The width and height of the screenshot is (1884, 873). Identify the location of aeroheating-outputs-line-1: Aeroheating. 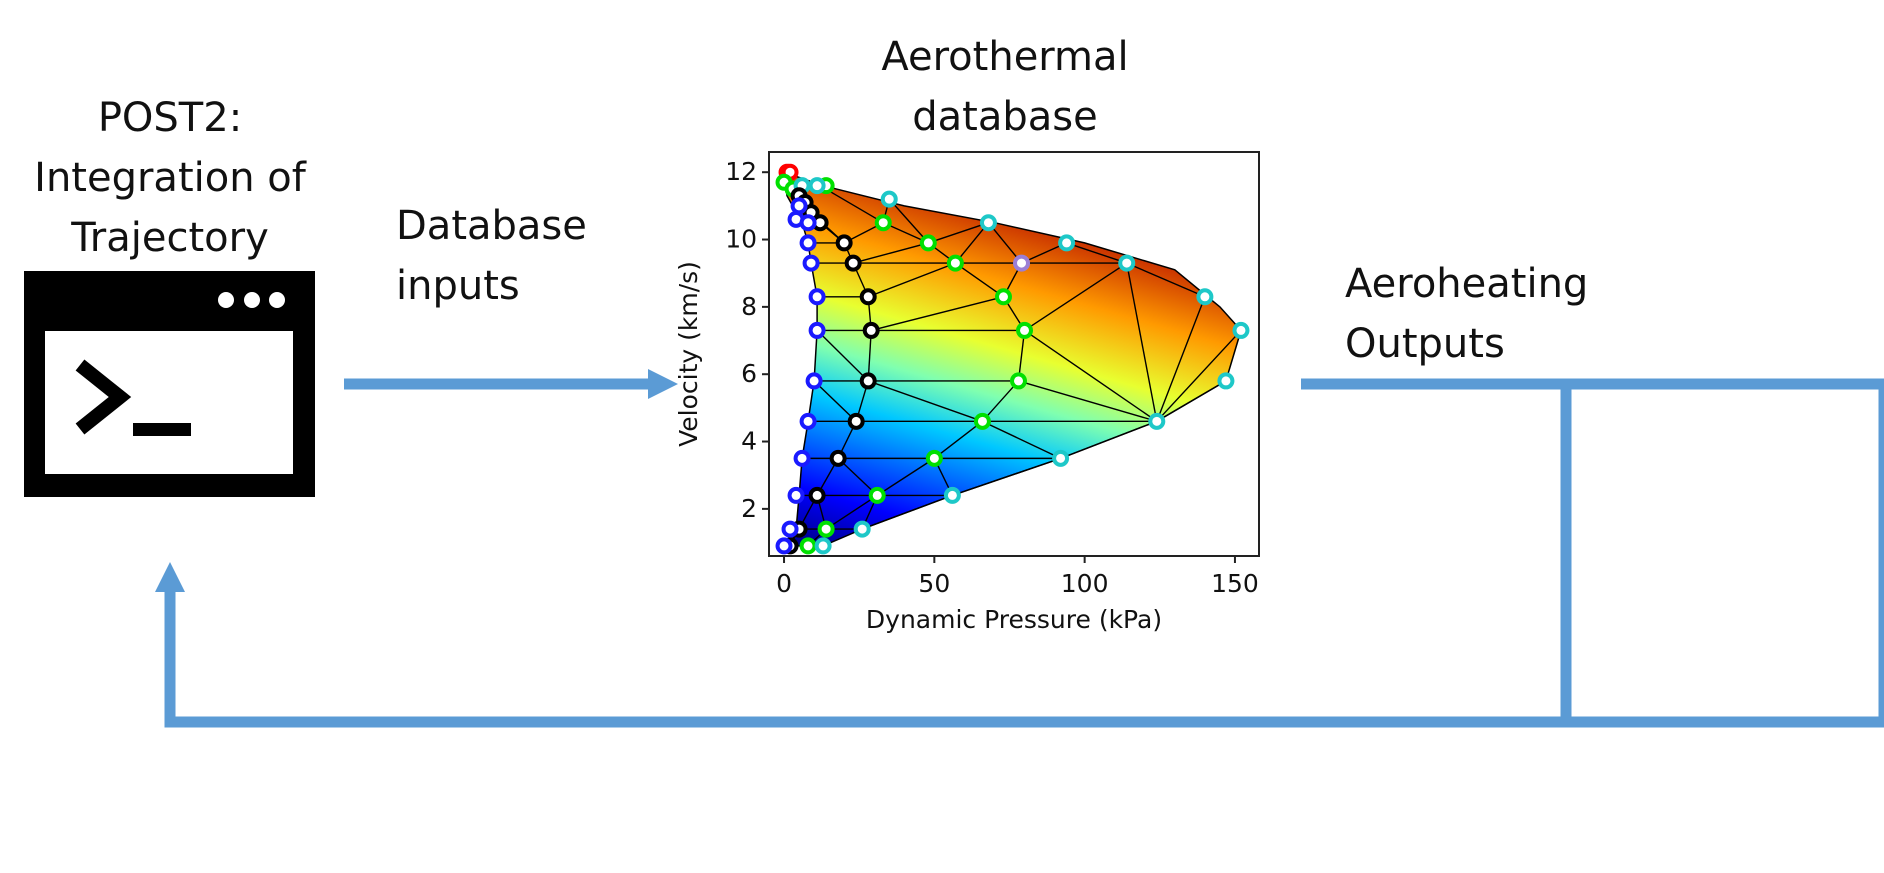
(1467, 284).